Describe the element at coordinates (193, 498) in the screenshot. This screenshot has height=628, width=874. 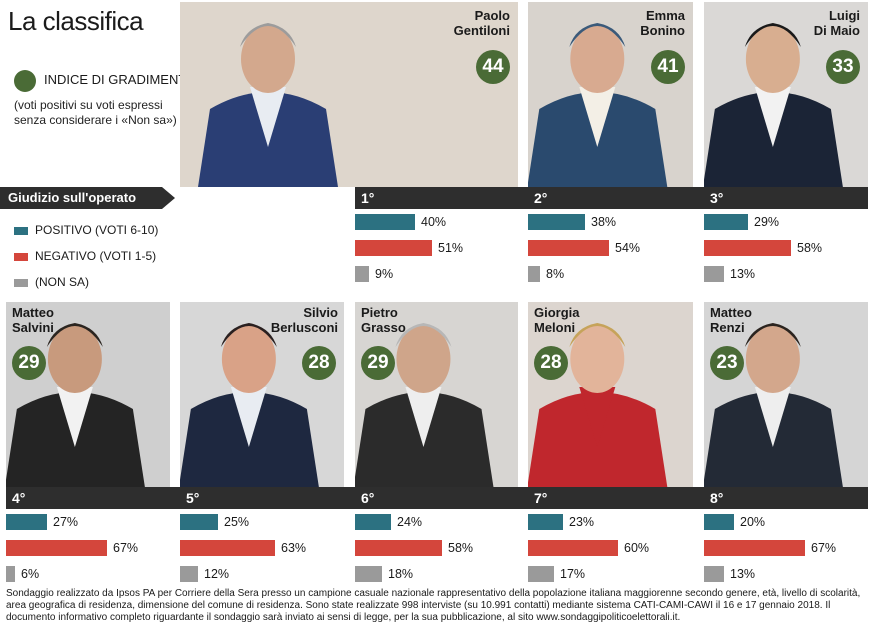
I see `rank-label: 5°` at that location.